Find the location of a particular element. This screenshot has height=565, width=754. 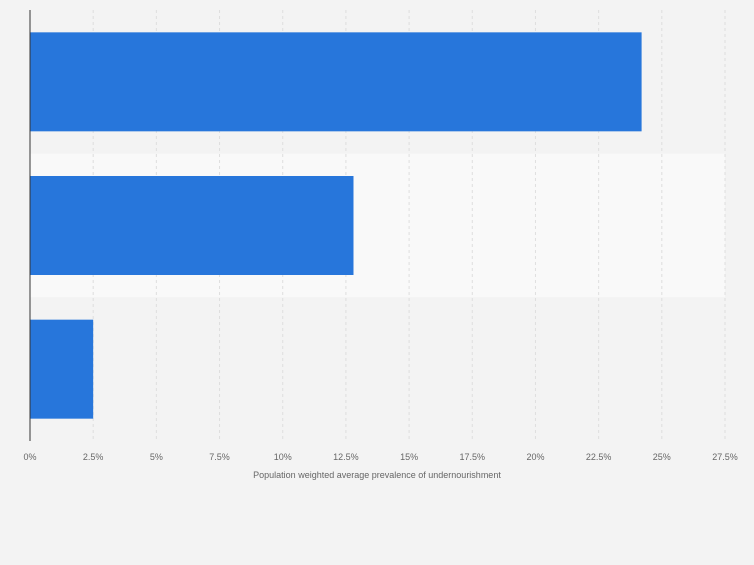

x-tick-label: 12.5% is located at coordinates (346, 457).